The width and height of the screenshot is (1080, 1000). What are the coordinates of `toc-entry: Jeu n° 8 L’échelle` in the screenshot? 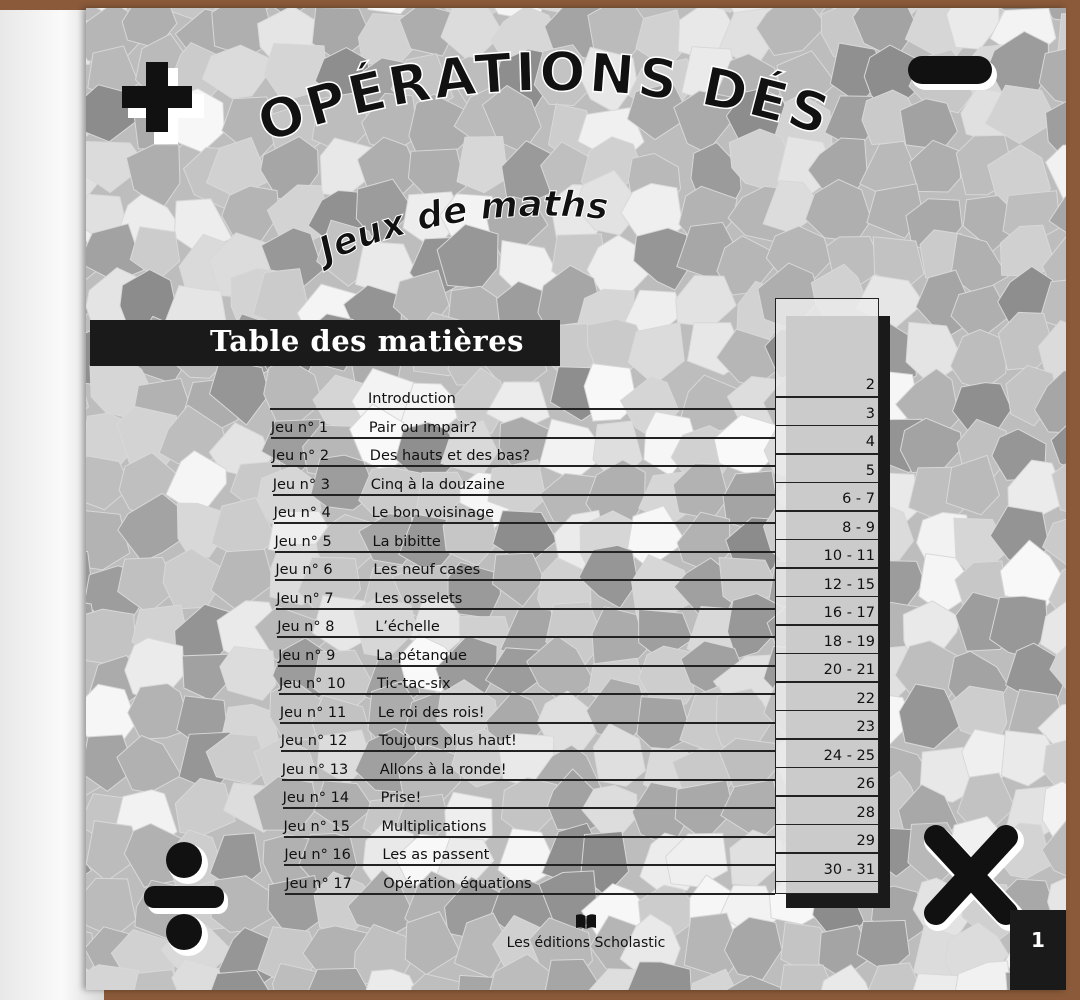 It's located at (526, 624).